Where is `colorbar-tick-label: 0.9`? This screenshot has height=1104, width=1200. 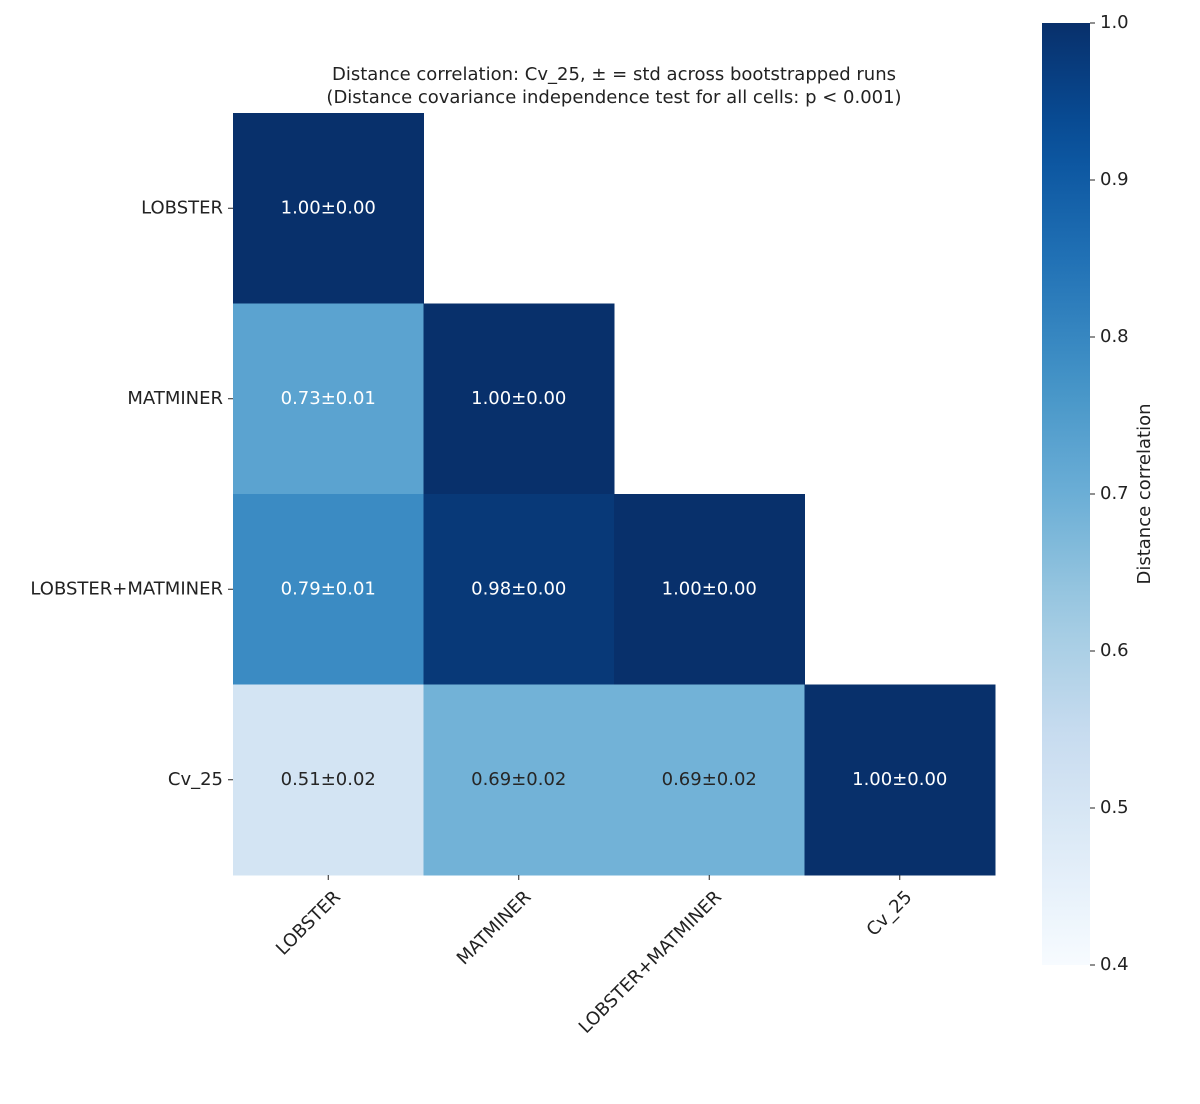 colorbar-tick-label: 0.9 is located at coordinates (1114, 179).